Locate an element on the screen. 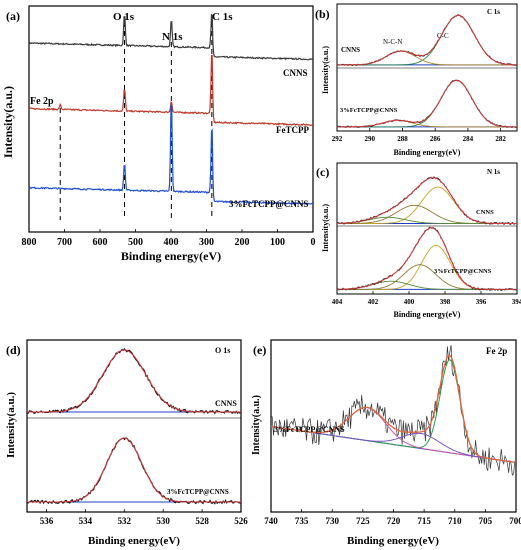  x-tick-label: 394 is located at coordinates (516, 302).